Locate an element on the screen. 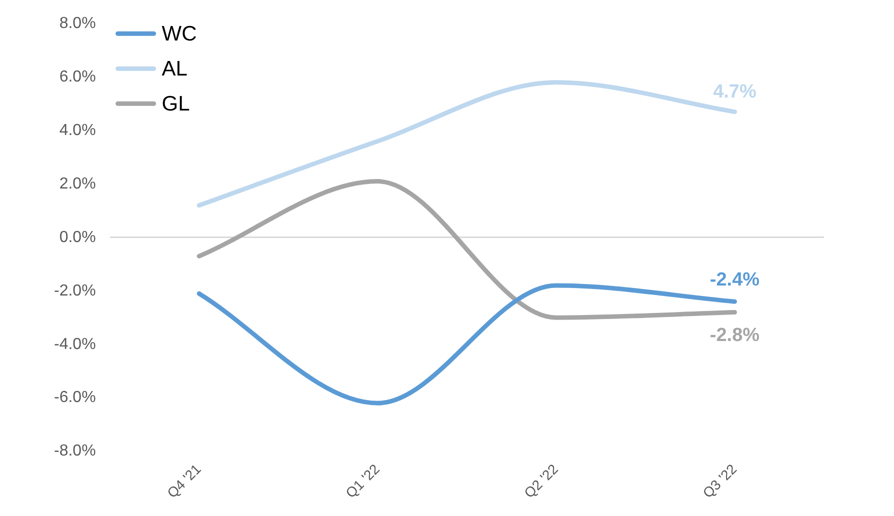  y-tick-label: -6.0% is located at coordinates (75, 397).